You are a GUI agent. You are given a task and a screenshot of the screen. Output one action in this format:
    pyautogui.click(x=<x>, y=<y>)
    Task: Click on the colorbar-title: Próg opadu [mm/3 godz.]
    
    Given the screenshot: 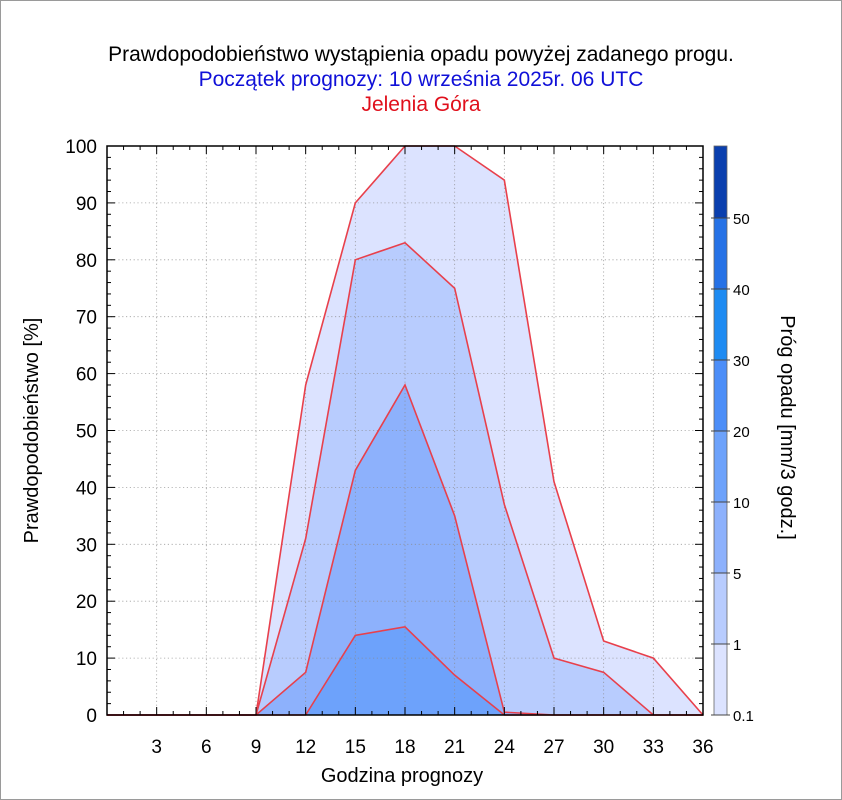 What is the action you would take?
    pyautogui.click(x=787, y=427)
    